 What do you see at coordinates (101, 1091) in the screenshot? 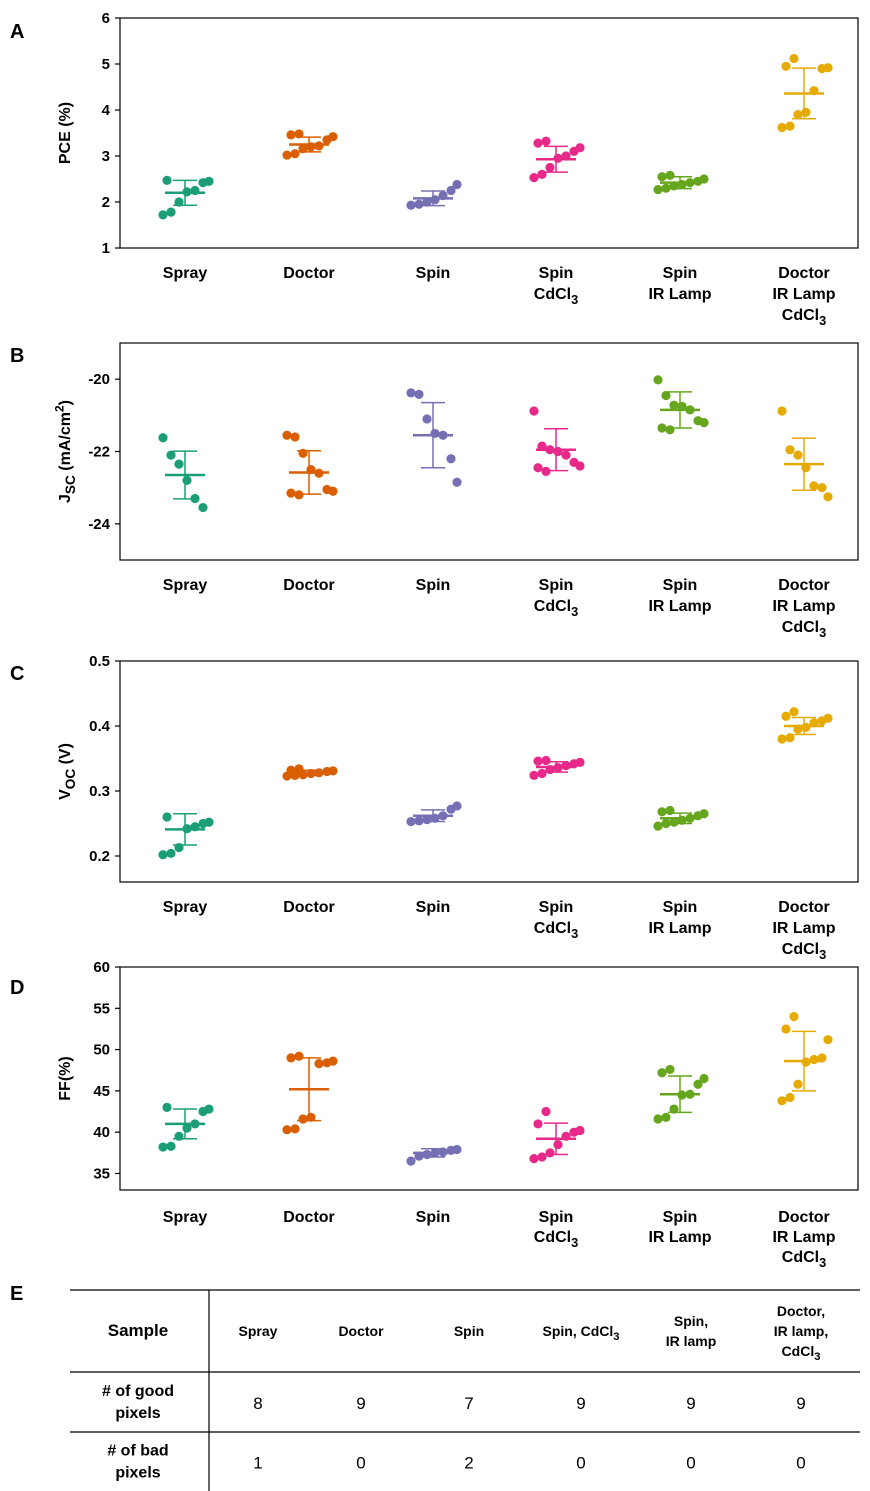
I see `y-tick-label: 45` at bounding box center [101, 1091].